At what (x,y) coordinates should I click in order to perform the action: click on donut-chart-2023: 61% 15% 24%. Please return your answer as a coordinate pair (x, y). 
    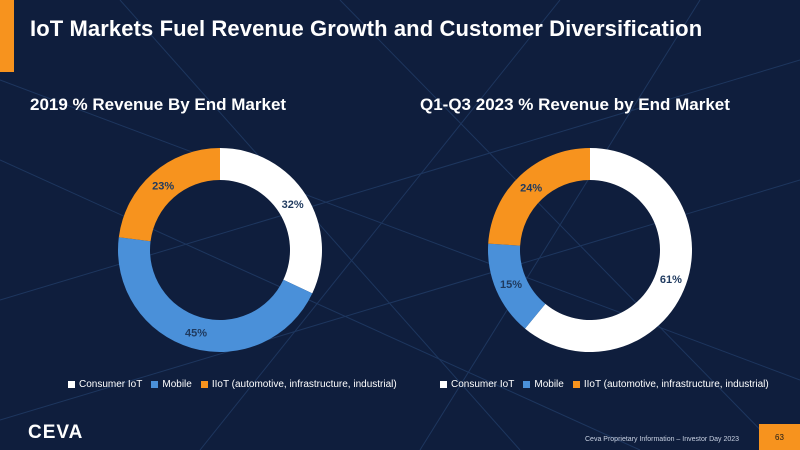
    Looking at the image, I should click on (590, 250).